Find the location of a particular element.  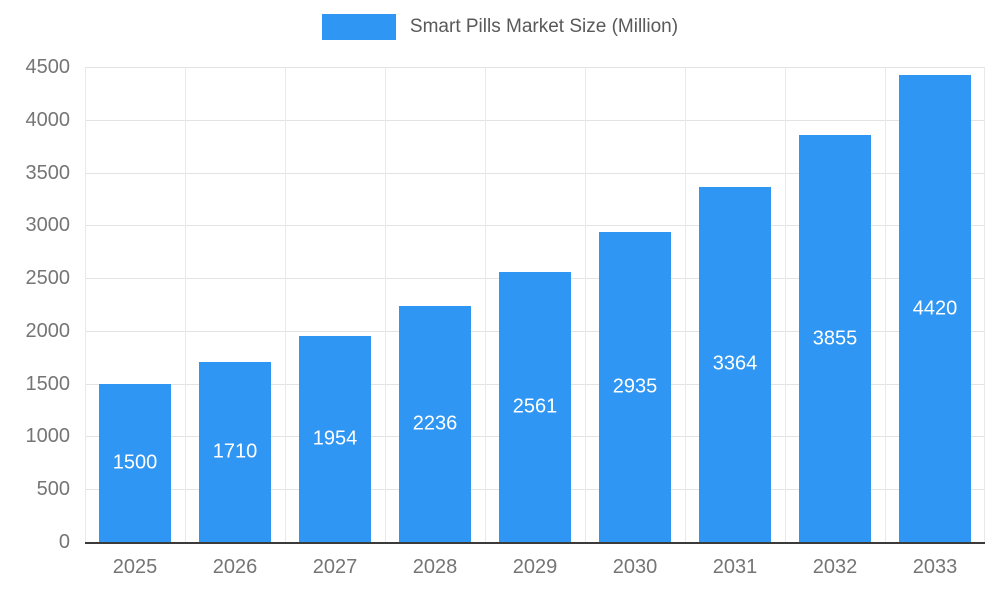

bar: 2935 is located at coordinates (635, 387).